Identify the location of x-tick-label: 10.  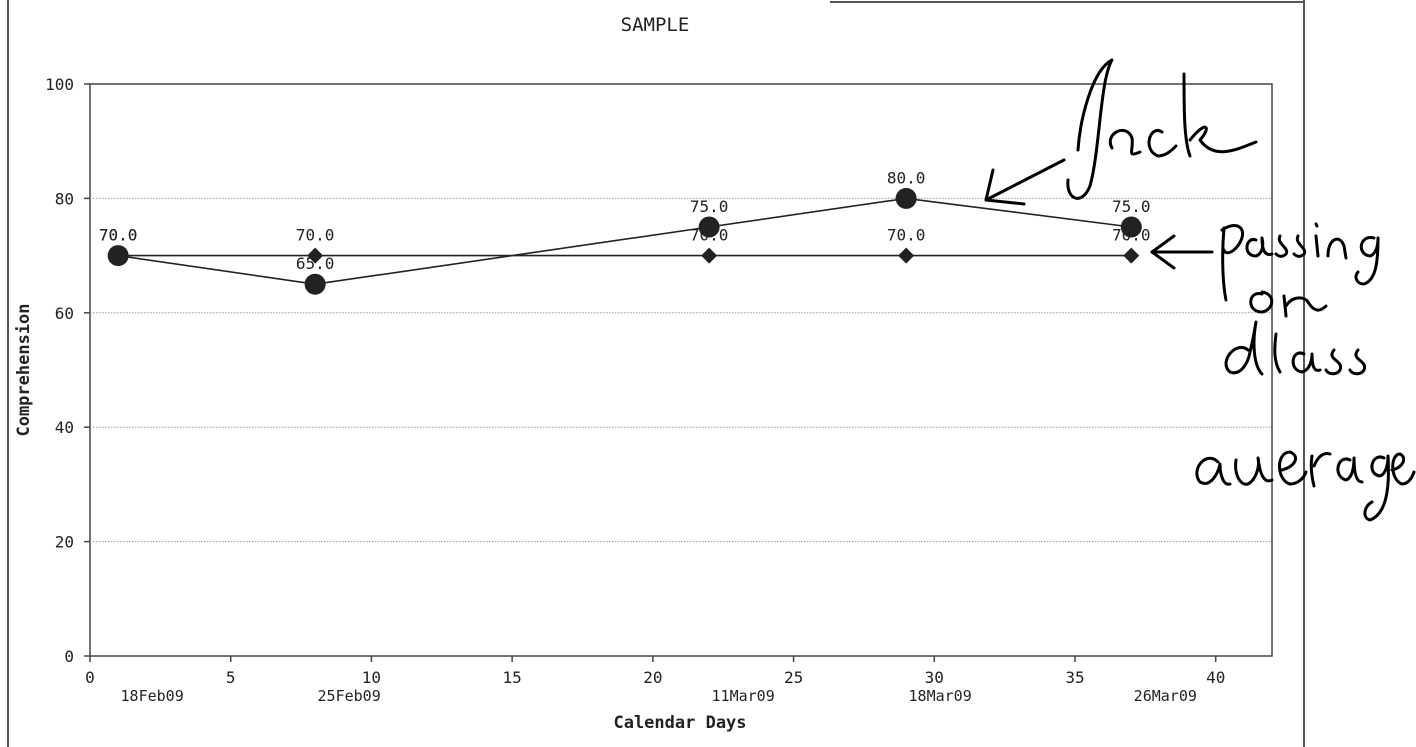
(371, 677).